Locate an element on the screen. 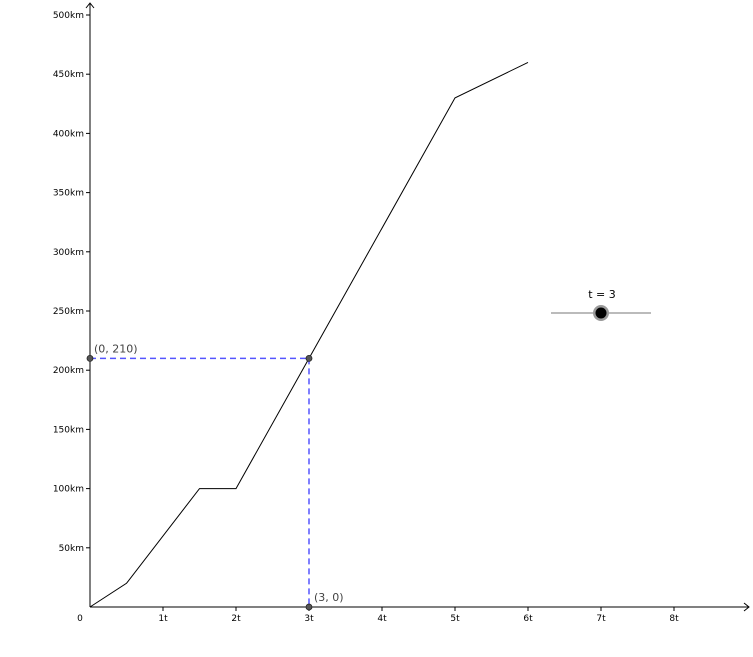 This screenshot has width=753, height=657. x-tick-label: 1t is located at coordinates (163, 619).